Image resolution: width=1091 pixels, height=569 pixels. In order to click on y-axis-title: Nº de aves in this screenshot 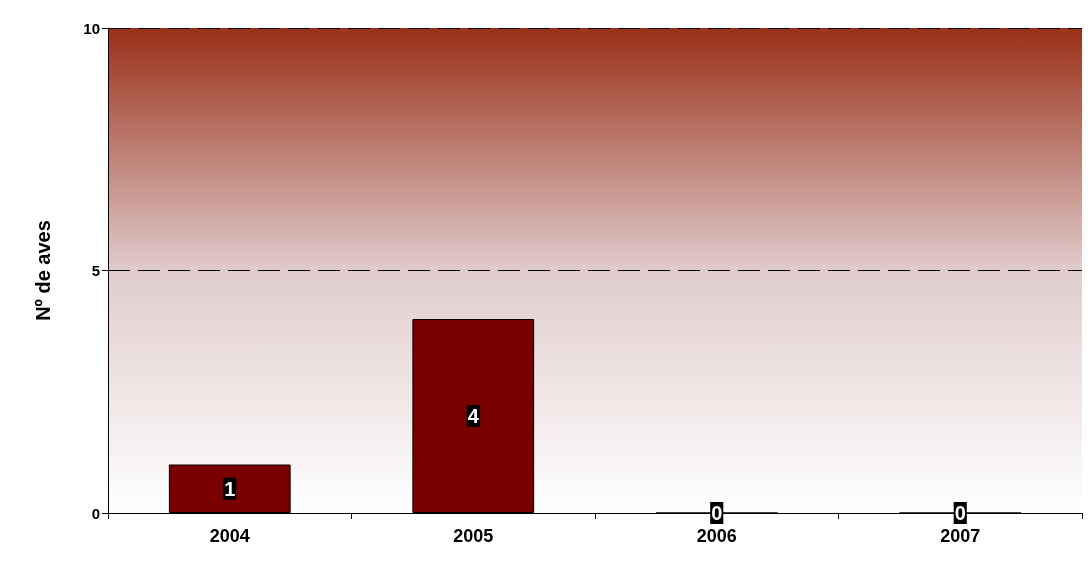, I will do `click(43, 270)`.